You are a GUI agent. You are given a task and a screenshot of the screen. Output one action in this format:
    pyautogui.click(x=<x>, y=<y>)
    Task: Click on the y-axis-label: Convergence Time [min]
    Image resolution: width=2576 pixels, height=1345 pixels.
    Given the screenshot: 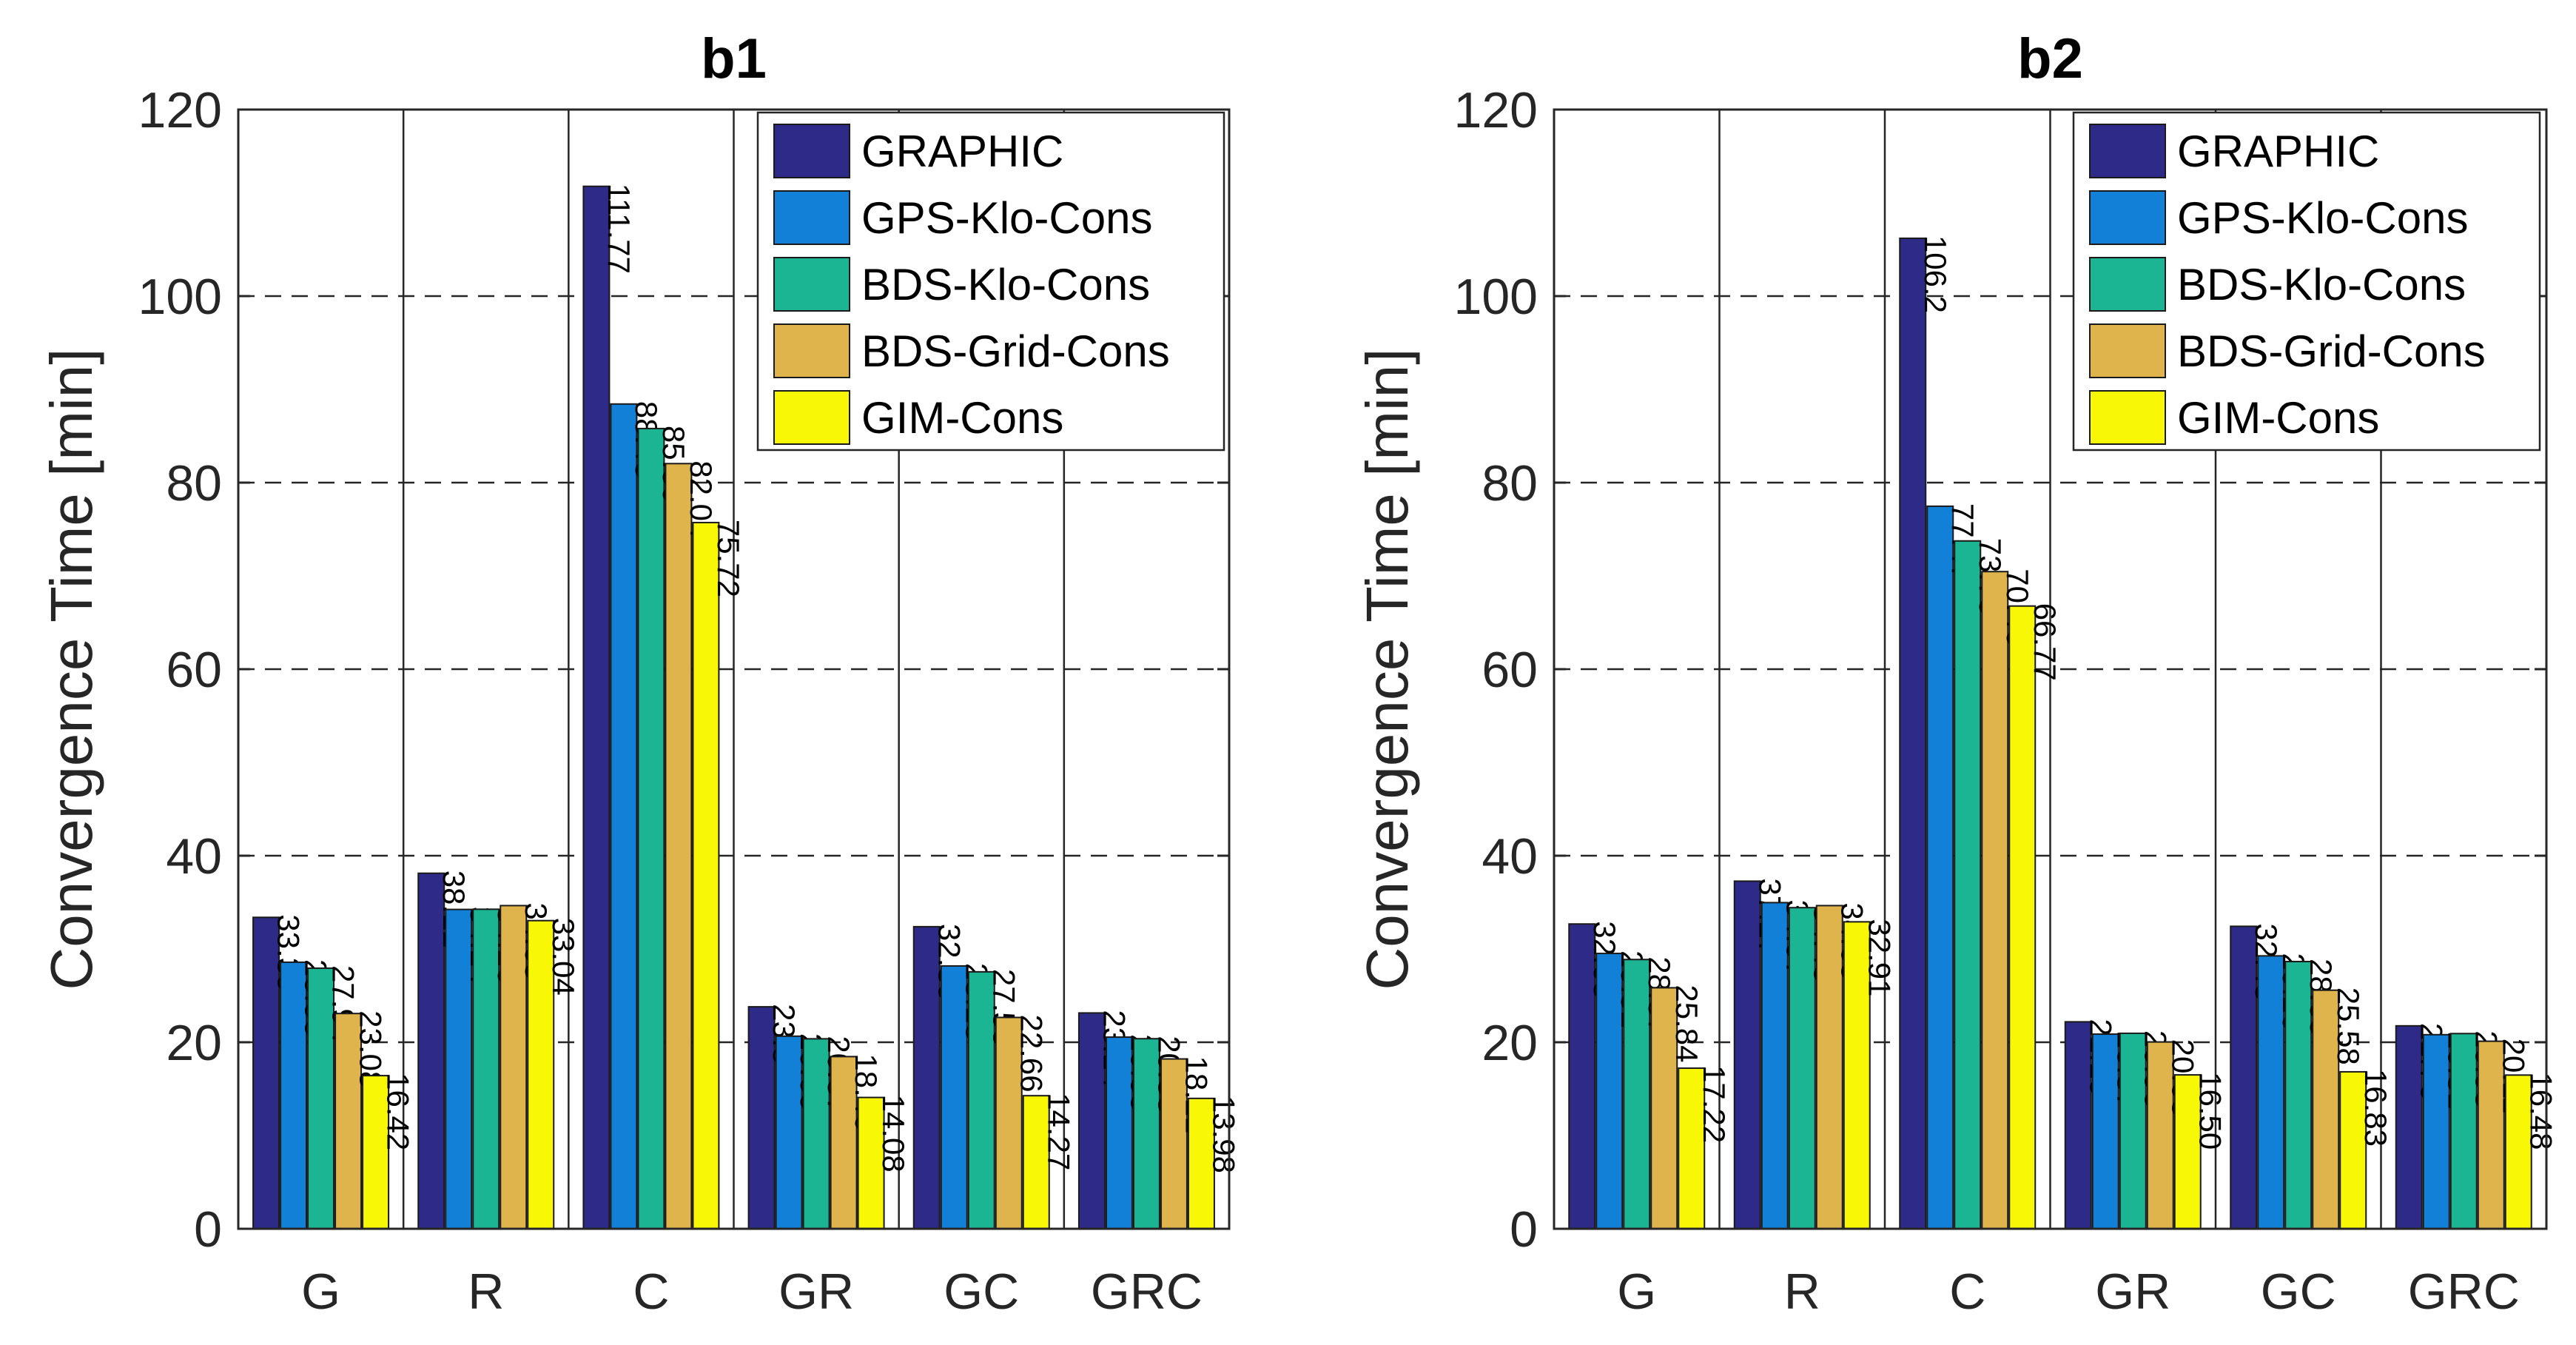 What is the action you would take?
    pyautogui.click(x=1387, y=669)
    